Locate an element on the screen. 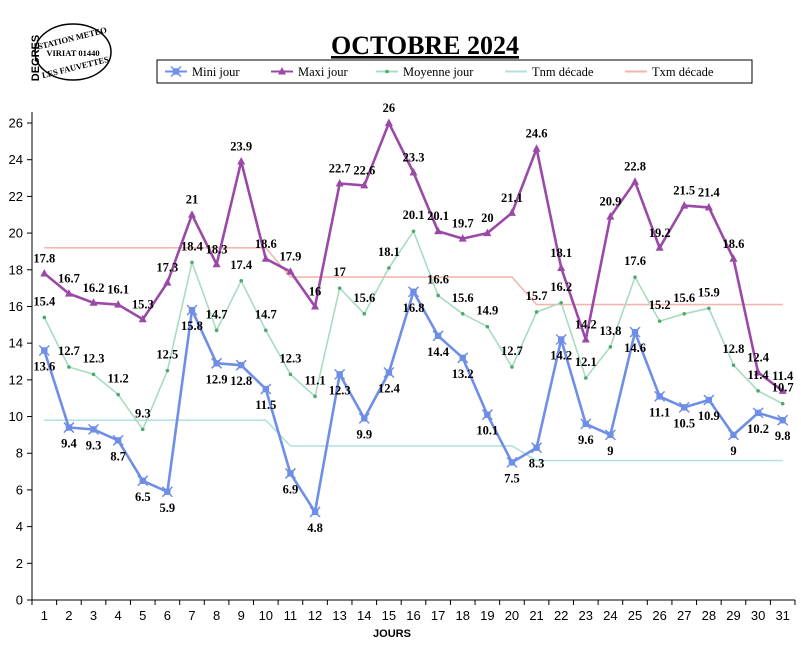 This screenshot has width=801, height=668. x-tick-label: 8 is located at coordinates (216, 615).